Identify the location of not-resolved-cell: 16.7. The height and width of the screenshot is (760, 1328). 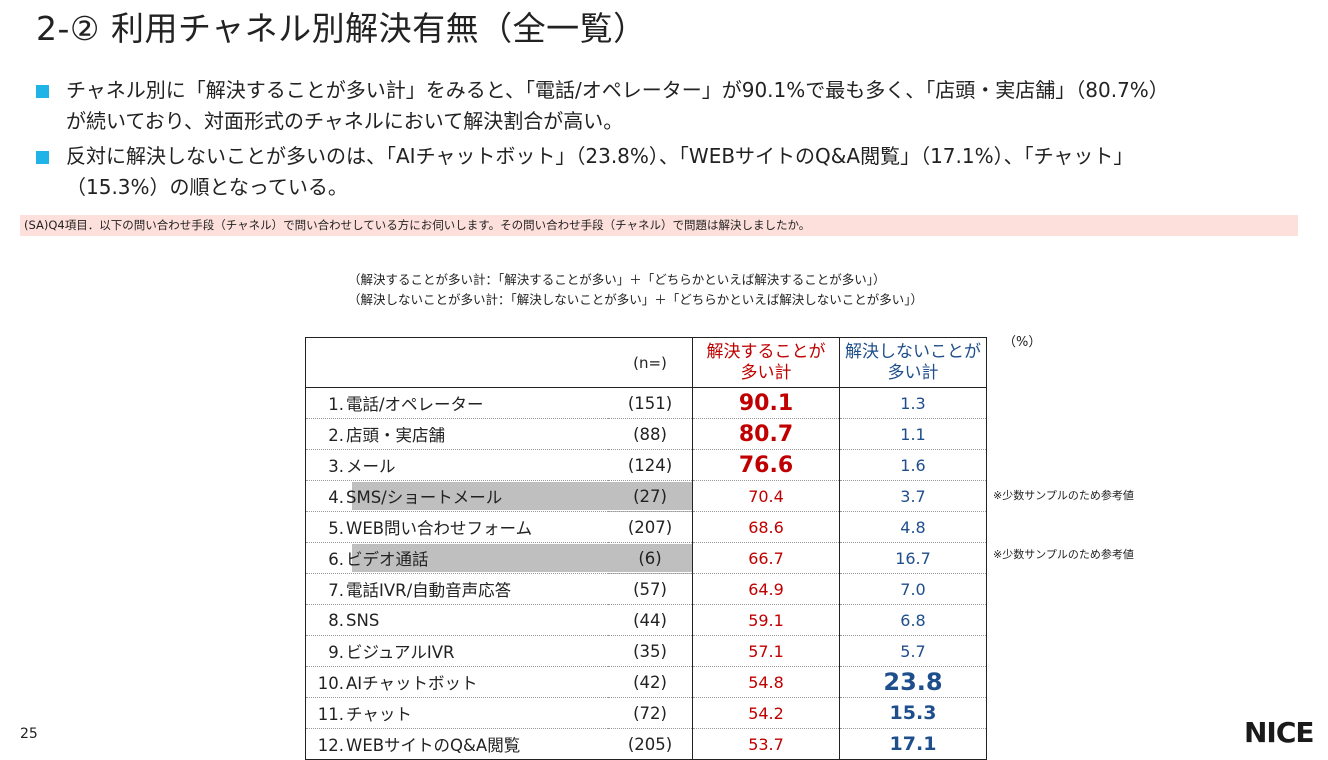
(913, 558).